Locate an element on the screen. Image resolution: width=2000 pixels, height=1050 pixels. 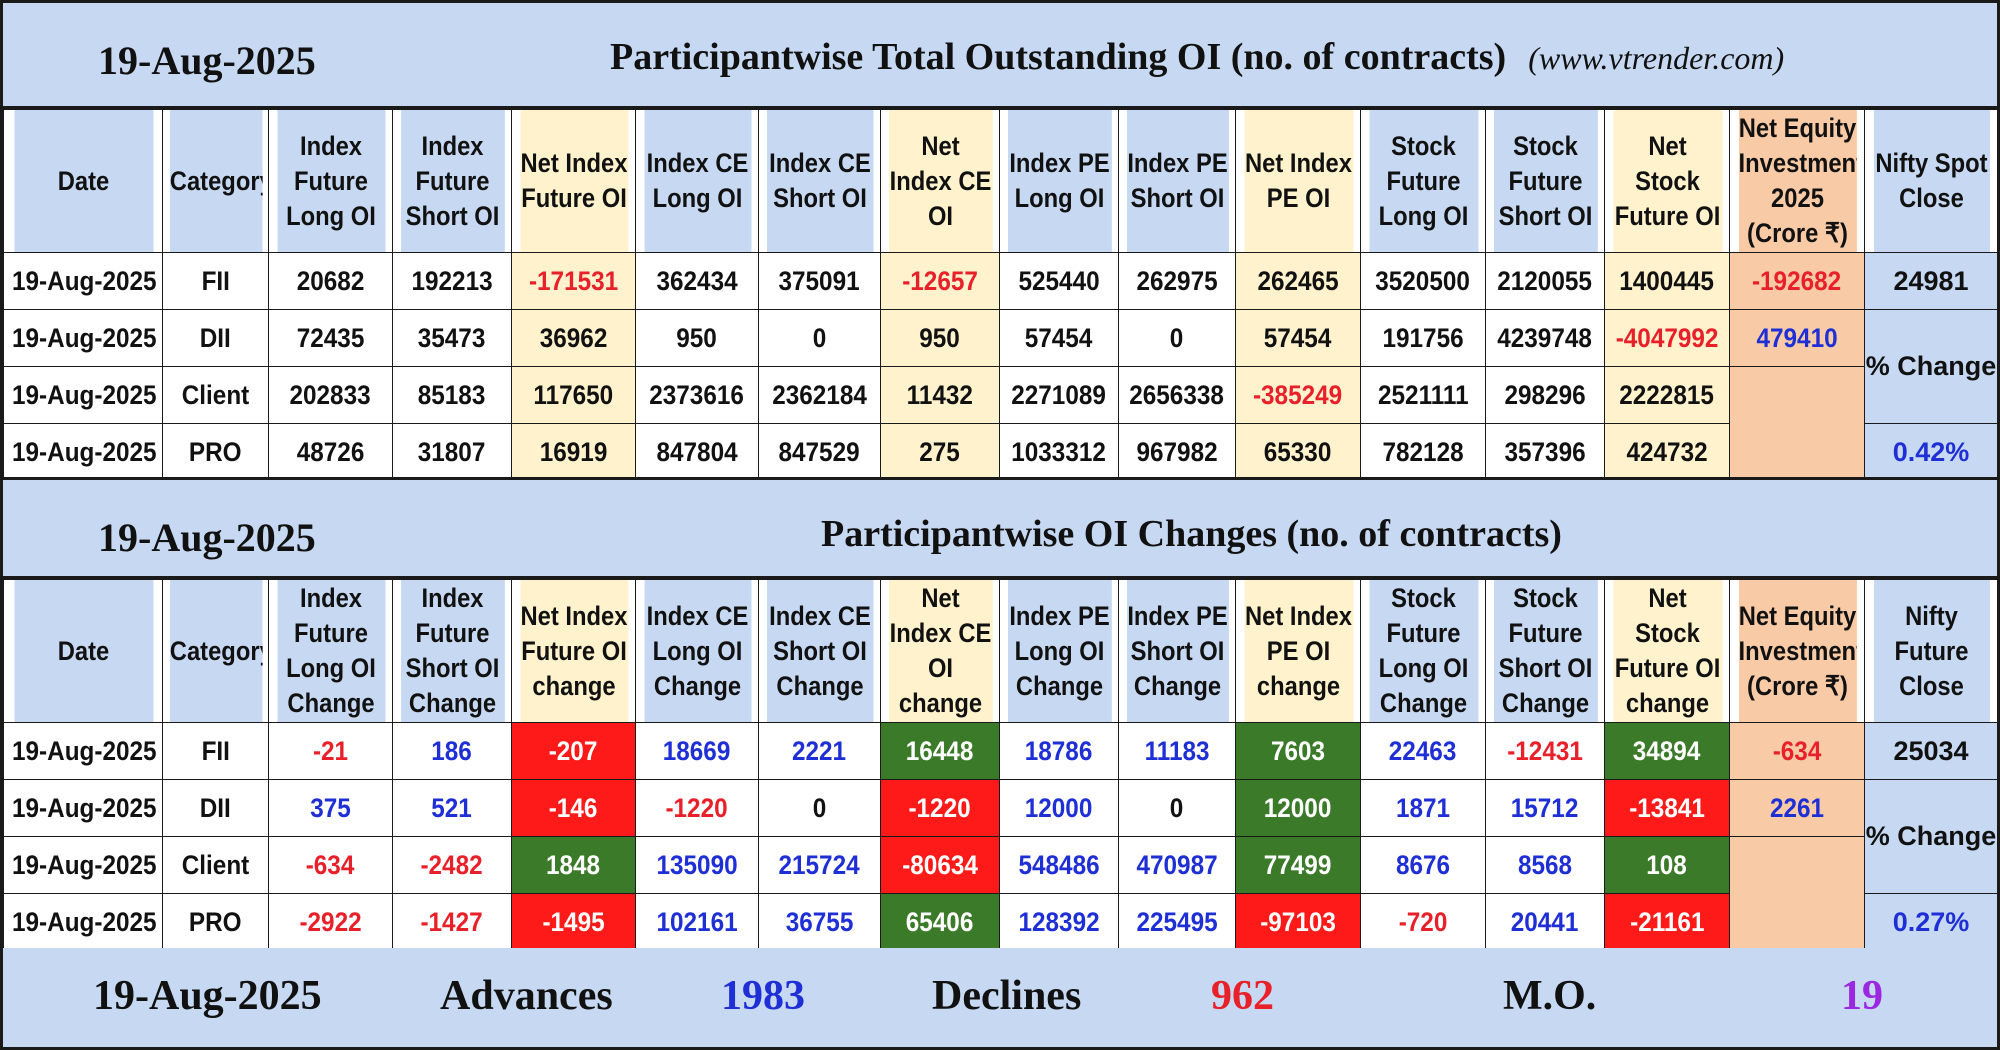
cell-value: 191756 is located at coordinates (1423, 337).